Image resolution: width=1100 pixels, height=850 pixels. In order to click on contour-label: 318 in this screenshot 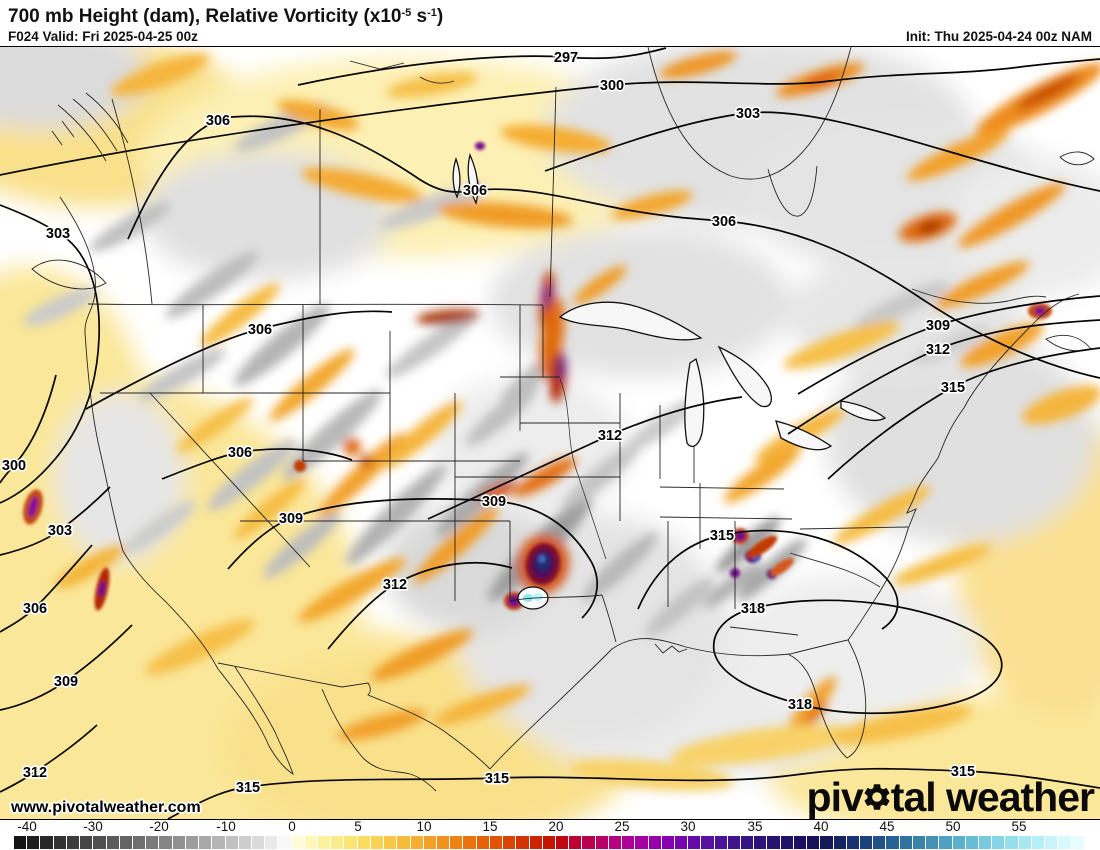, I will do `click(753, 609)`.